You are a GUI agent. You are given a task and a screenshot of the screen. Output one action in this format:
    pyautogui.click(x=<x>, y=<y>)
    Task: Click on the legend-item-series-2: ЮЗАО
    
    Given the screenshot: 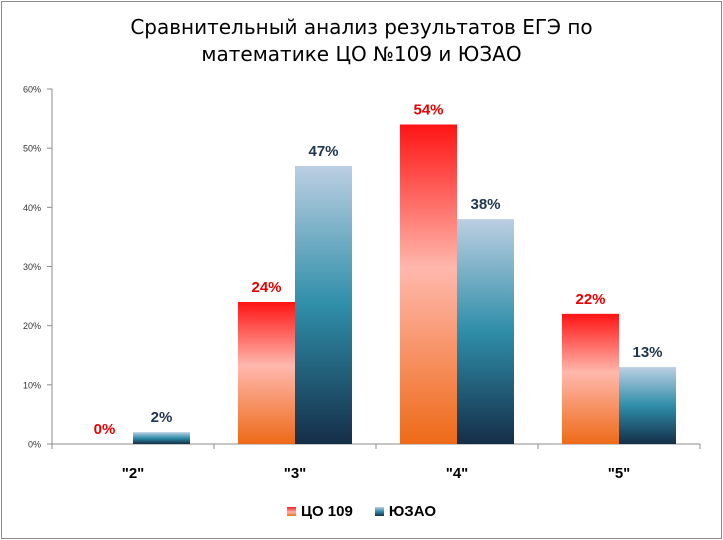 What is the action you would take?
    pyautogui.click(x=405, y=511)
    